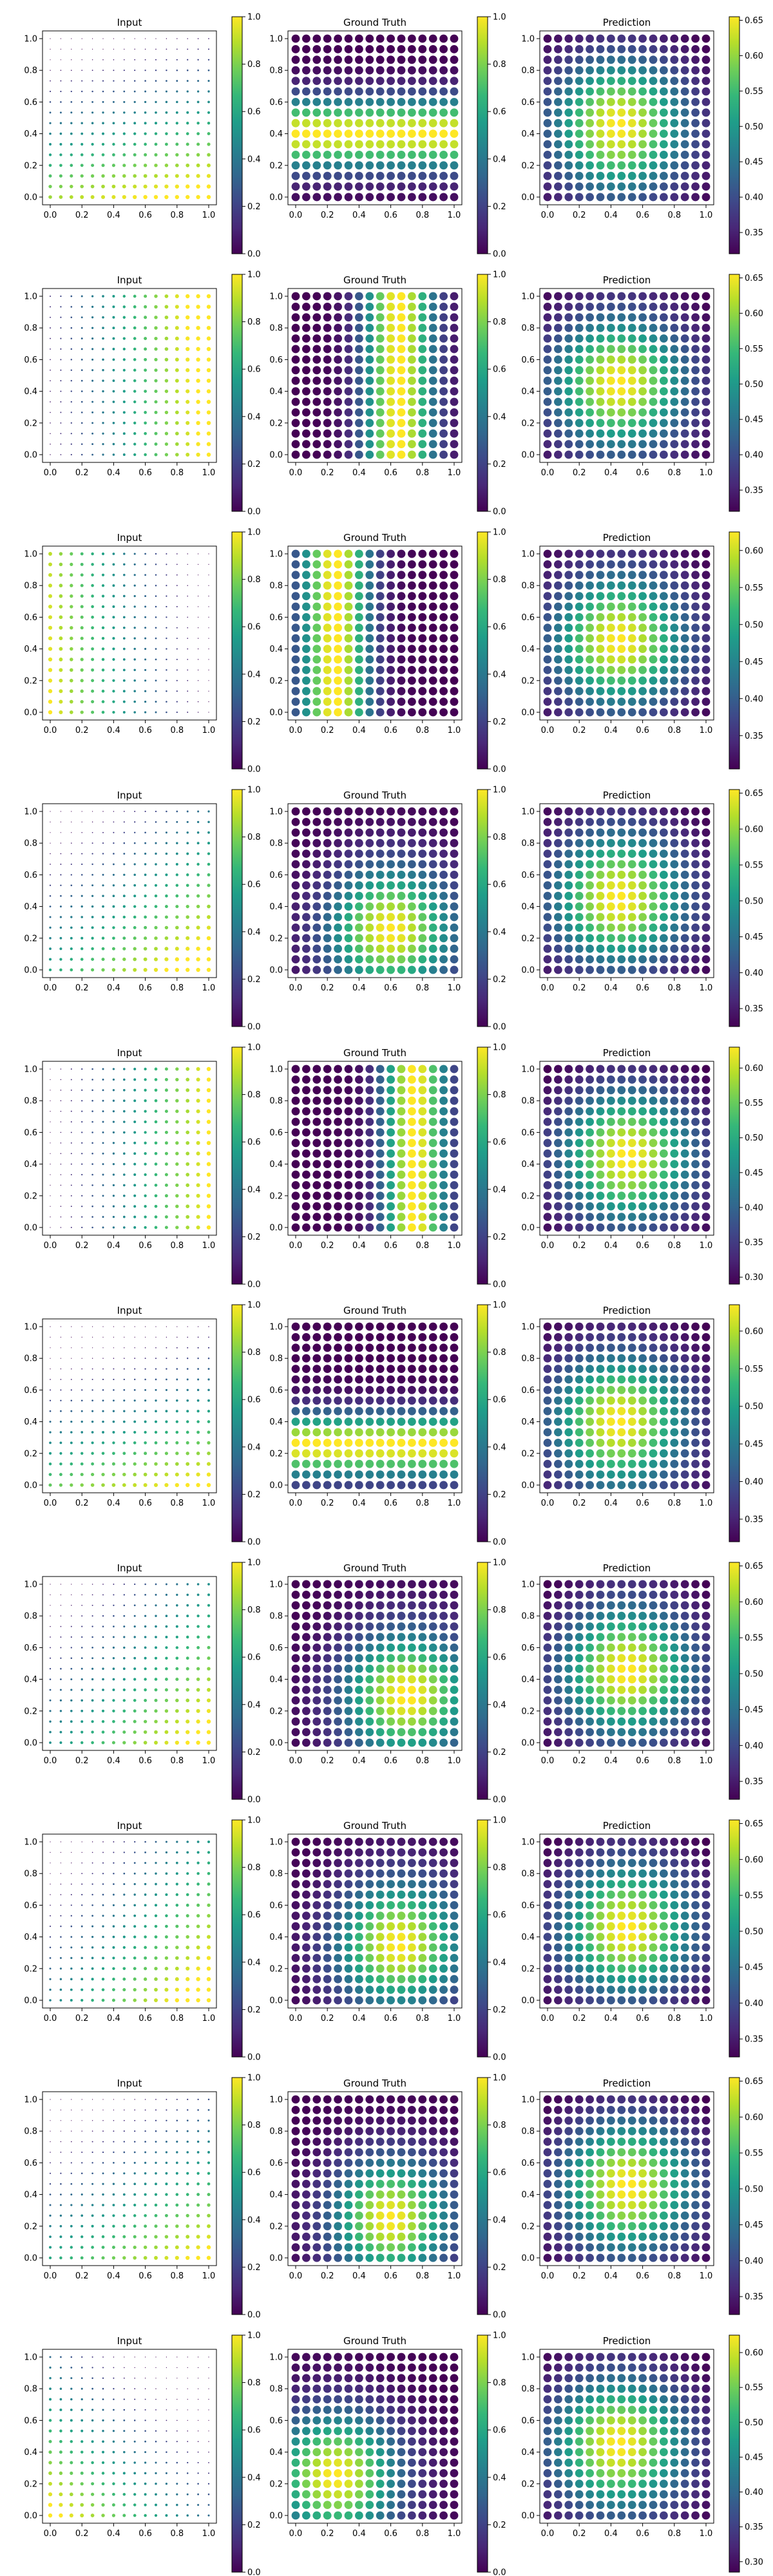 The height and width of the screenshot is (2576, 773). Describe the element at coordinates (254, 18) in the screenshot. I see `colorbar-tick-label: 1.0` at that location.